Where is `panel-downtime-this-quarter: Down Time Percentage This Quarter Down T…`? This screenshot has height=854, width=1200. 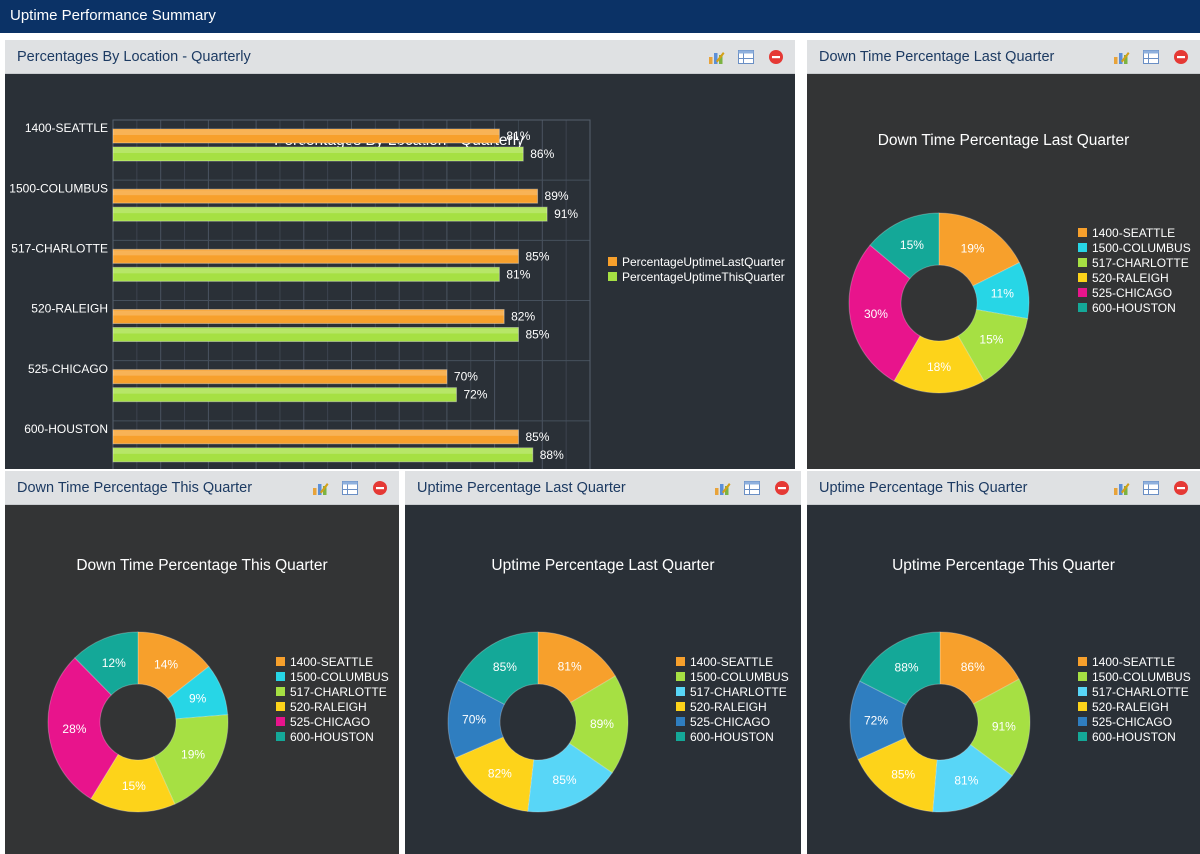
panel-downtime-this-quarter: Down Time Percentage This Quarter Down T… is located at coordinates (202, 662).